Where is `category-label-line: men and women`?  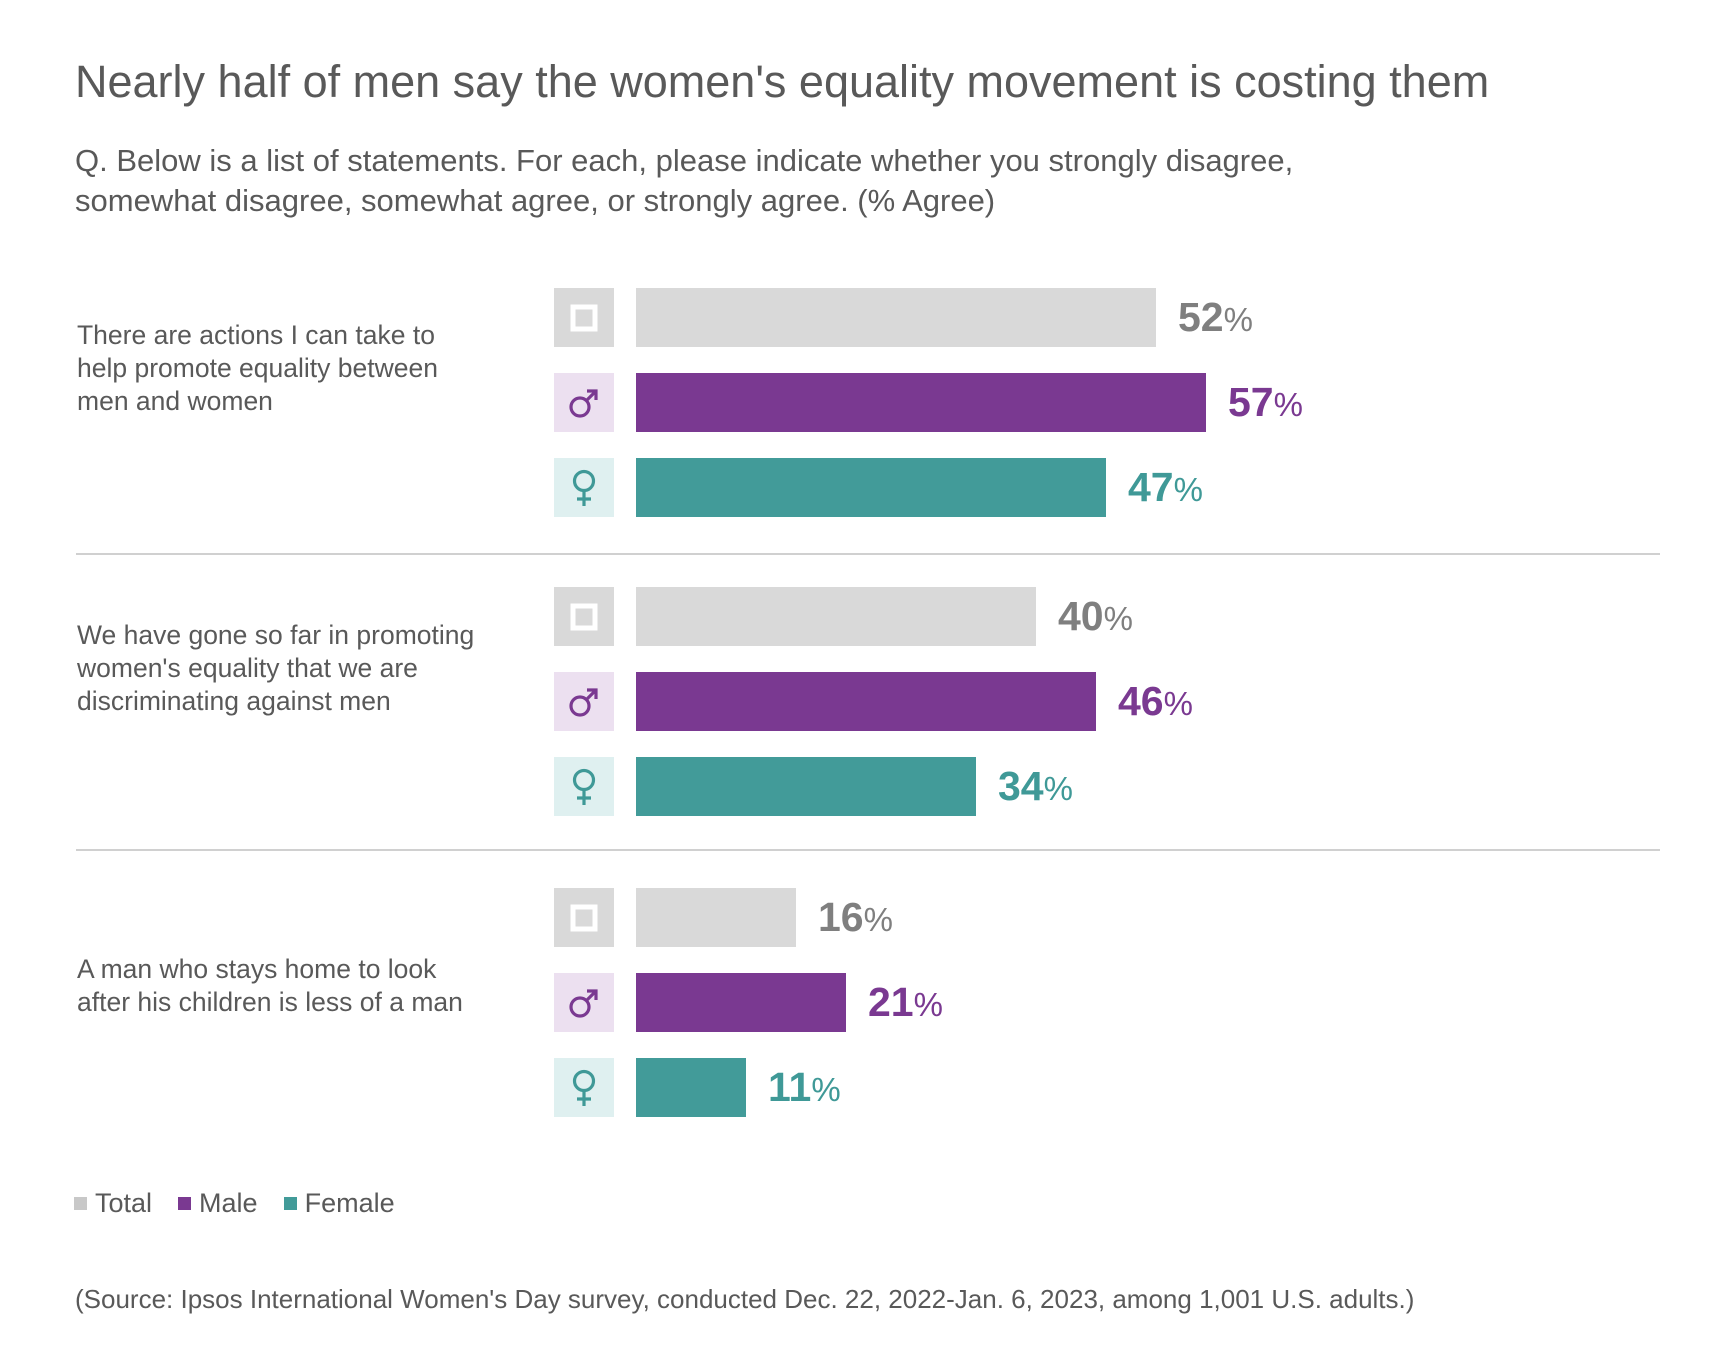
category-label-line: men and women is located at coordinates (175, 400).